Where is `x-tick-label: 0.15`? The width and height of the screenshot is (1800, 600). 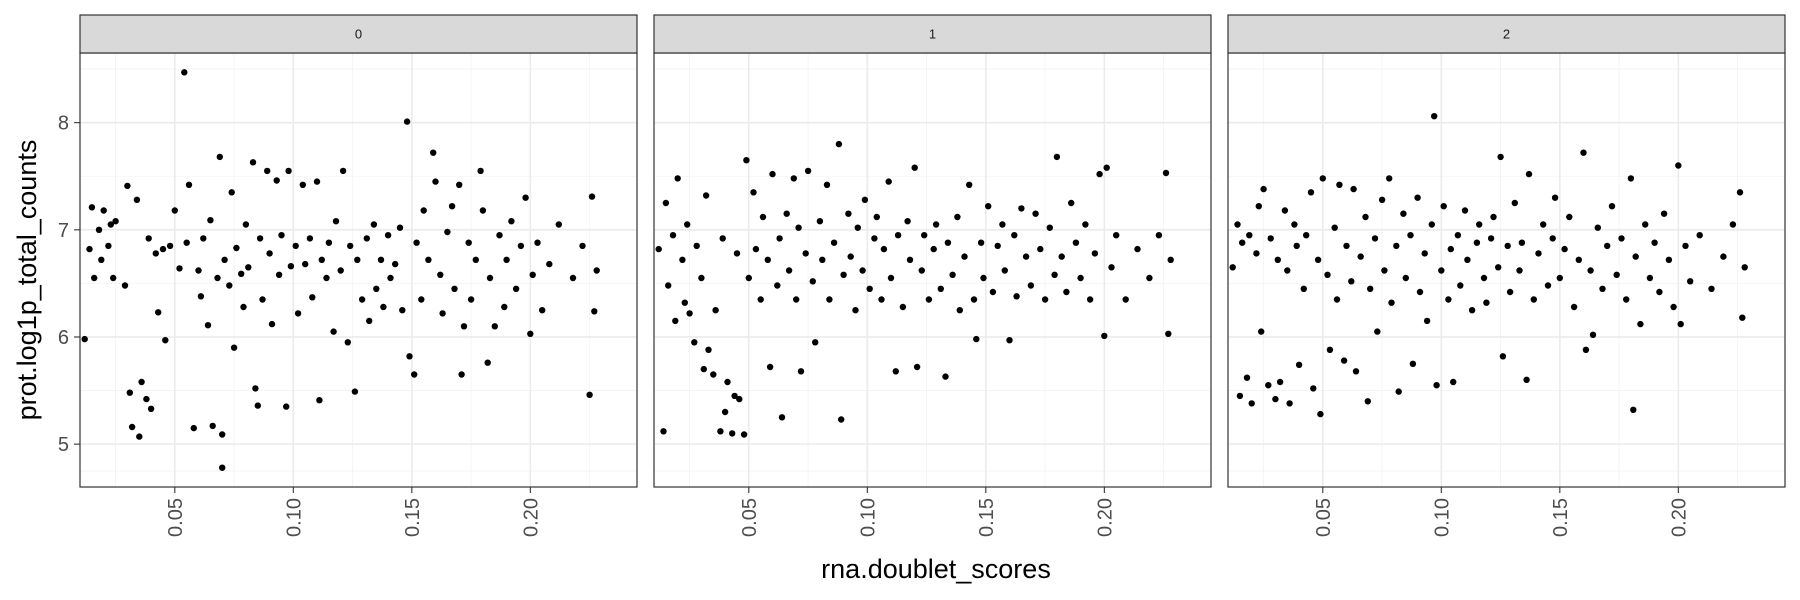 x-tick-label: 0.15 is located at coordinates (1561, 517).